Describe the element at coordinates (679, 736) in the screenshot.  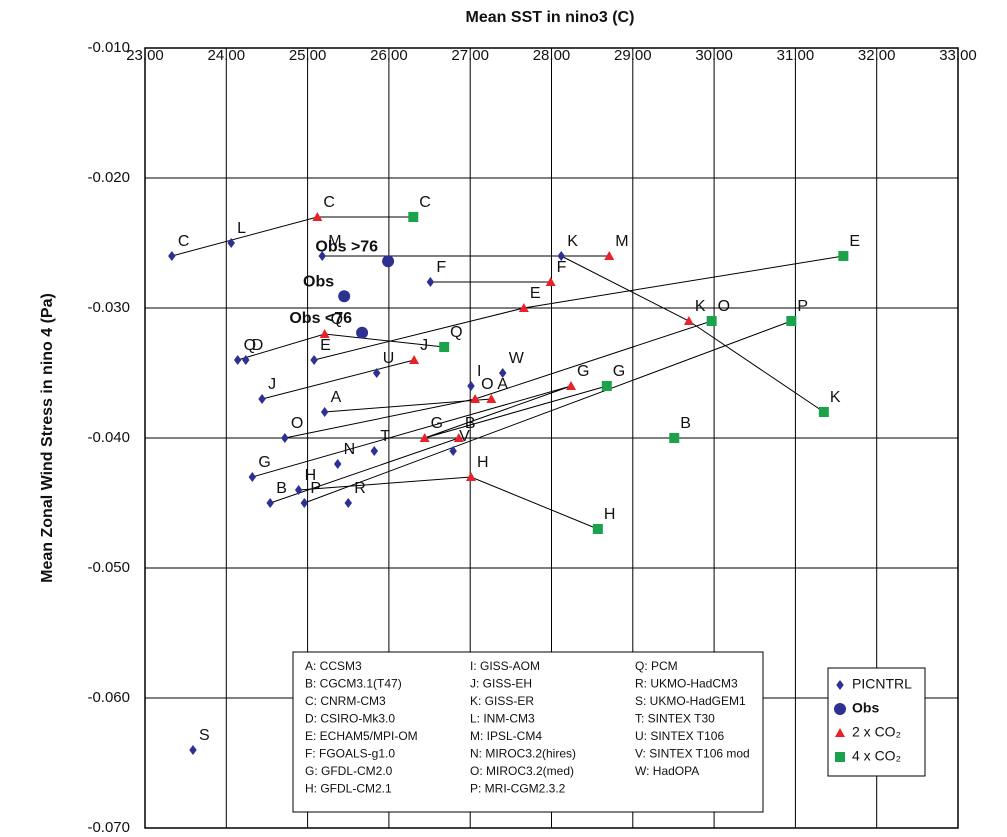
I see `key-entry: U: SINTEX T106` at that location.